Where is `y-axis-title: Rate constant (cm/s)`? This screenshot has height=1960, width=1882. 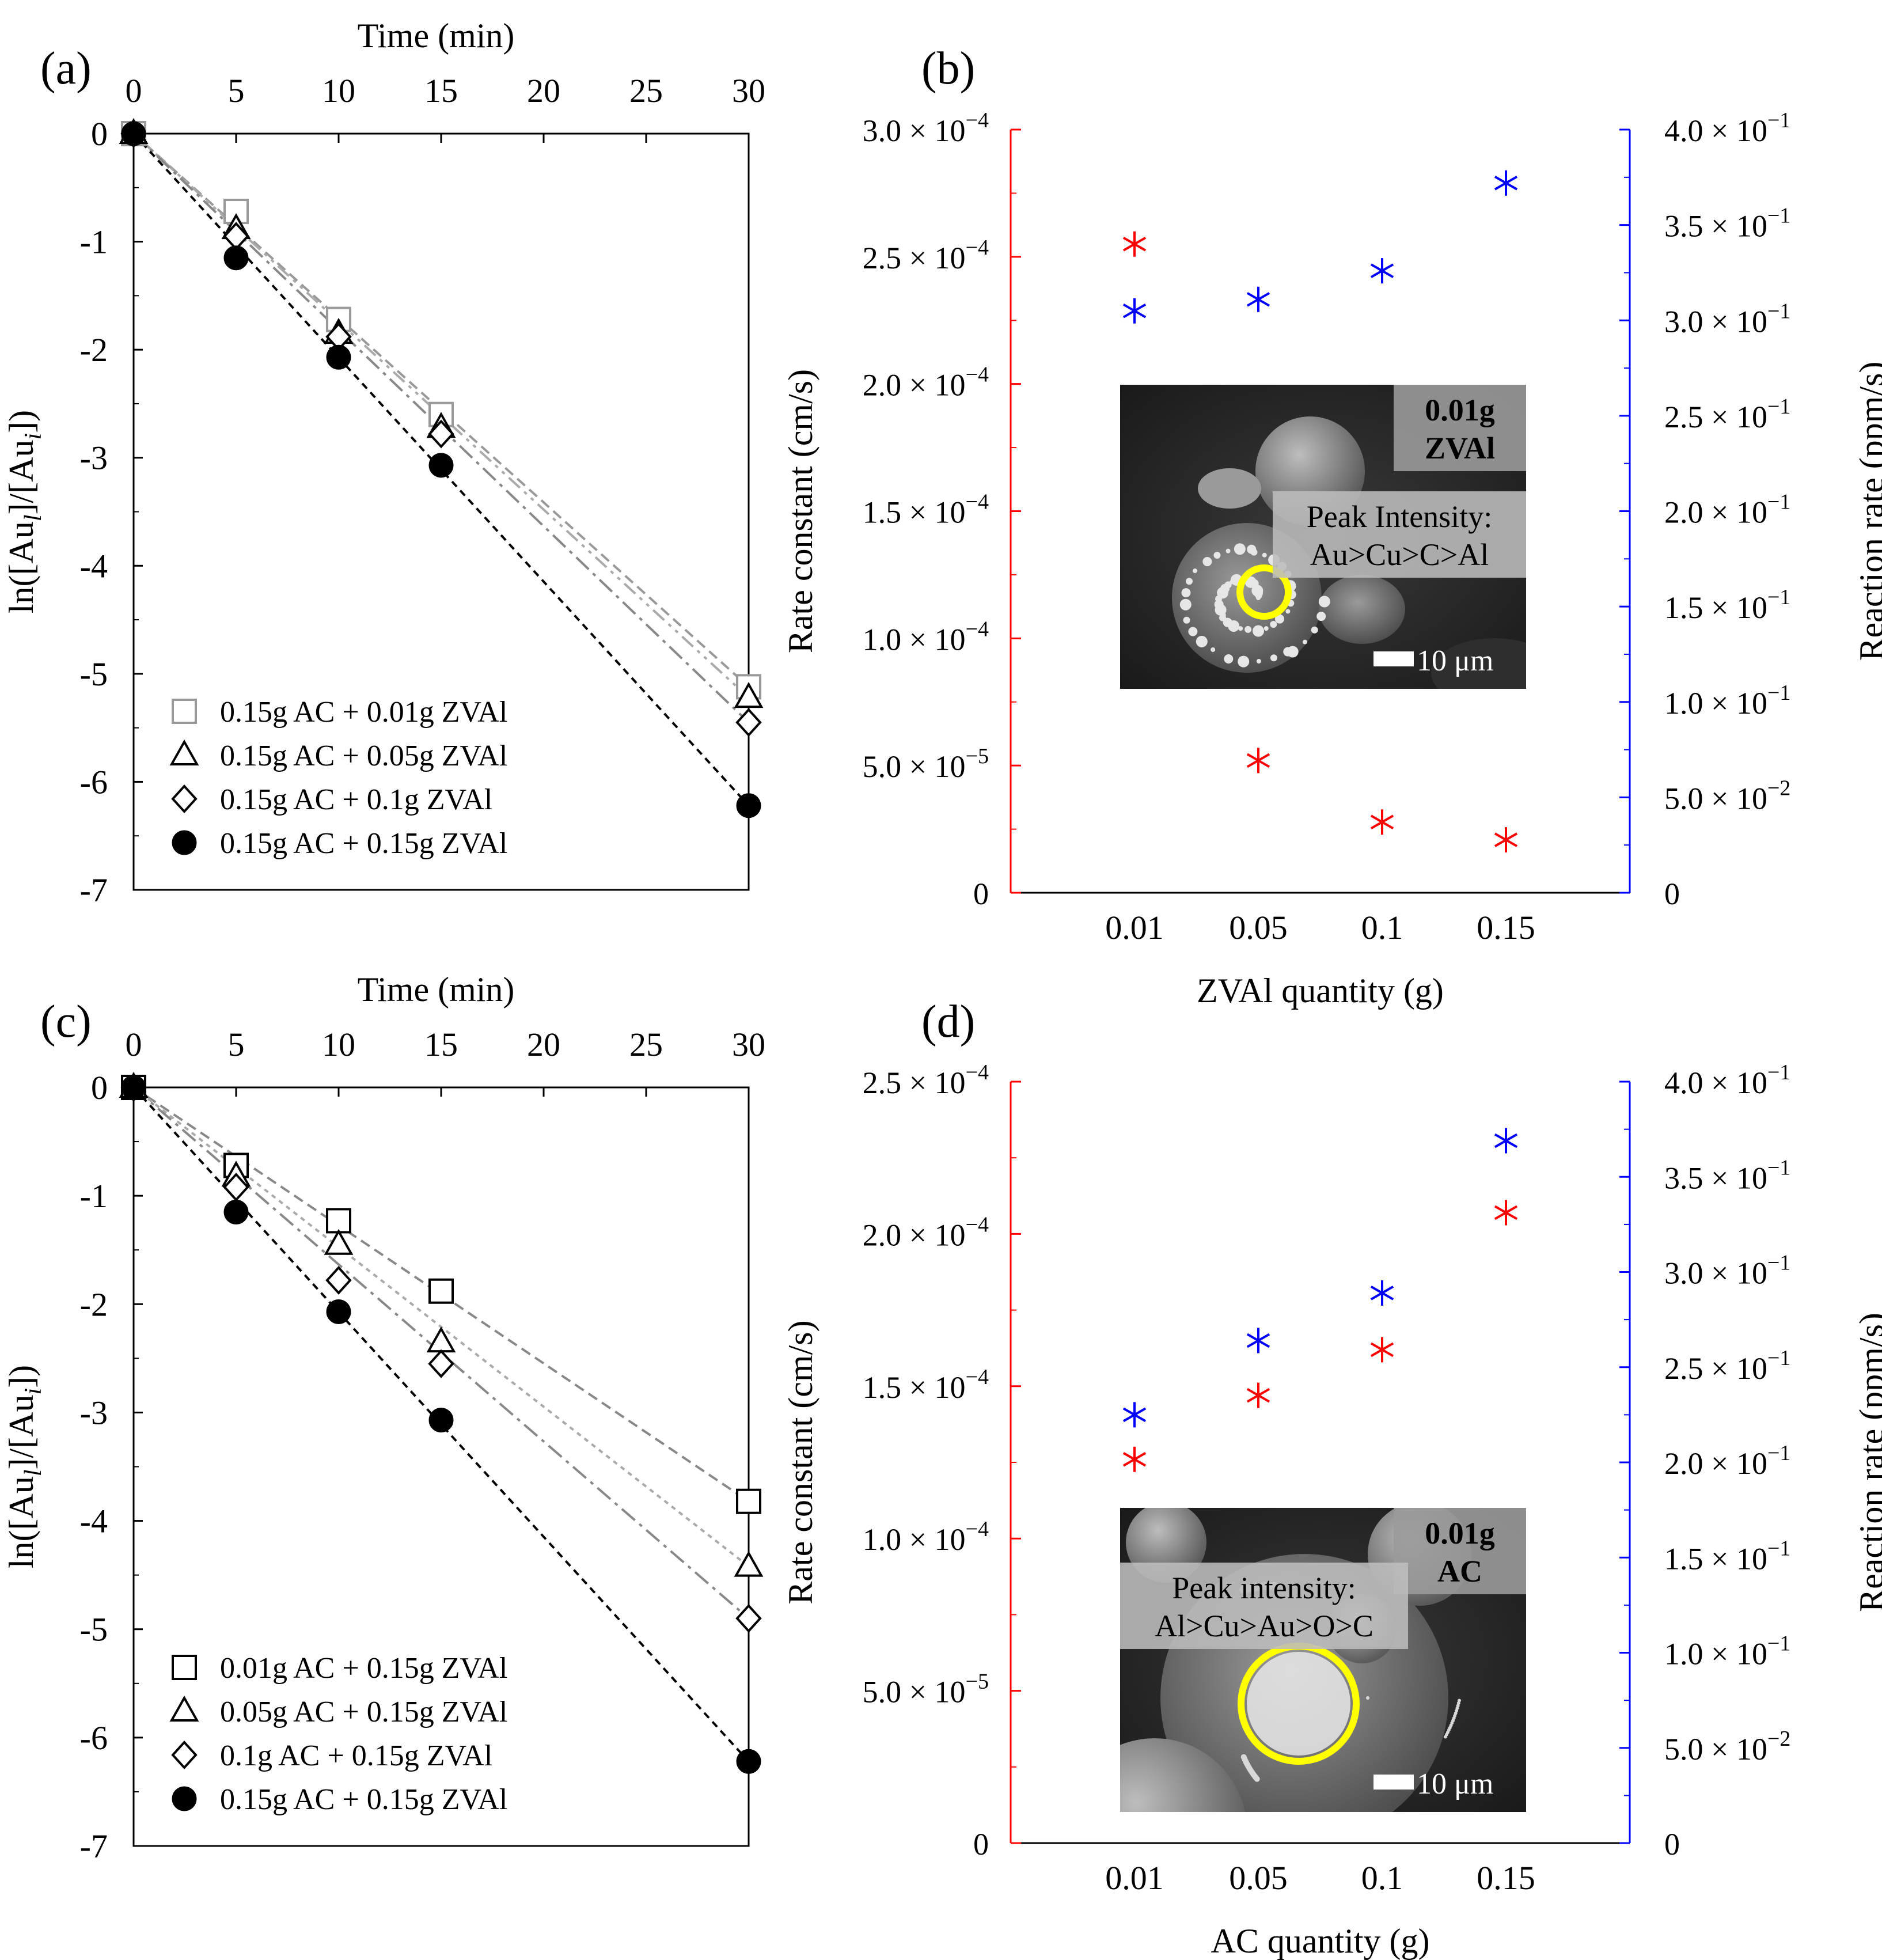 y-axis-title: Rate constant (cm/s) is located at coordinates (800, 511).